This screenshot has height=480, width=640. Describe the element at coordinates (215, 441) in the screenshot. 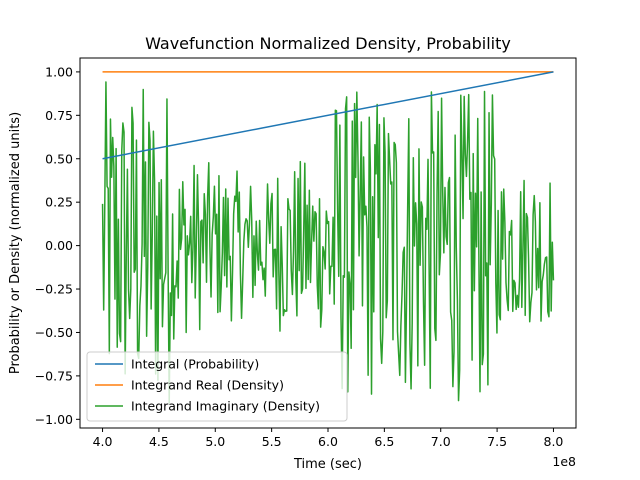

I see `x-tick-label: 5.0` at that location.